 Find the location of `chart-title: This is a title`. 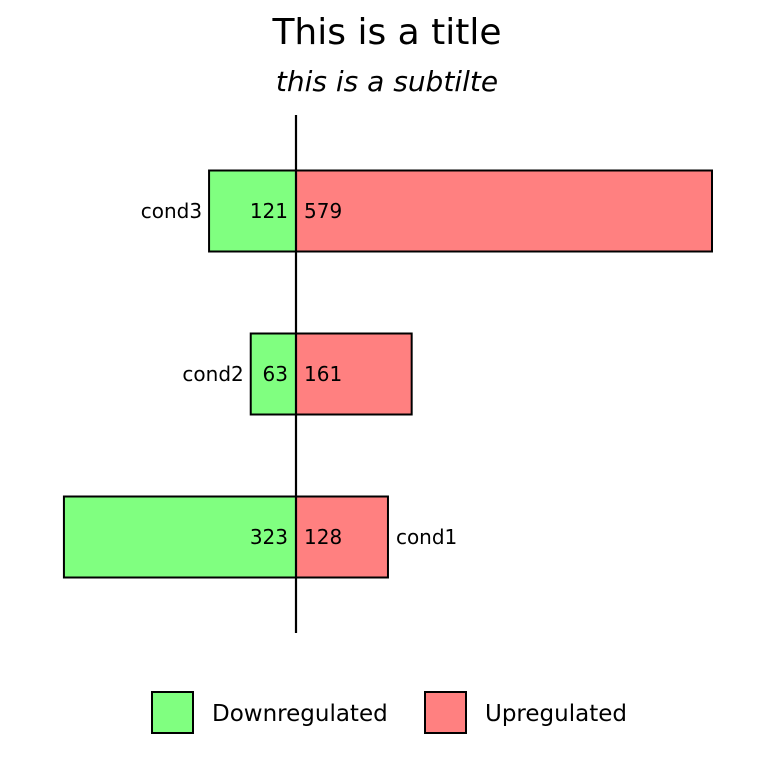

chart-title: This is a title is located at coordinates (386, 32).